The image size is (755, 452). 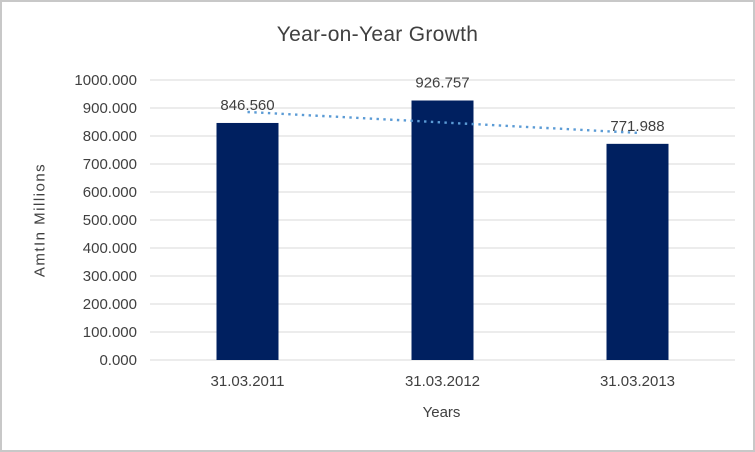 What do you see at coordinates (442, 83) in the screenshot?
I see `bar-value-label: 926.757` at bounding box center [442, 83].